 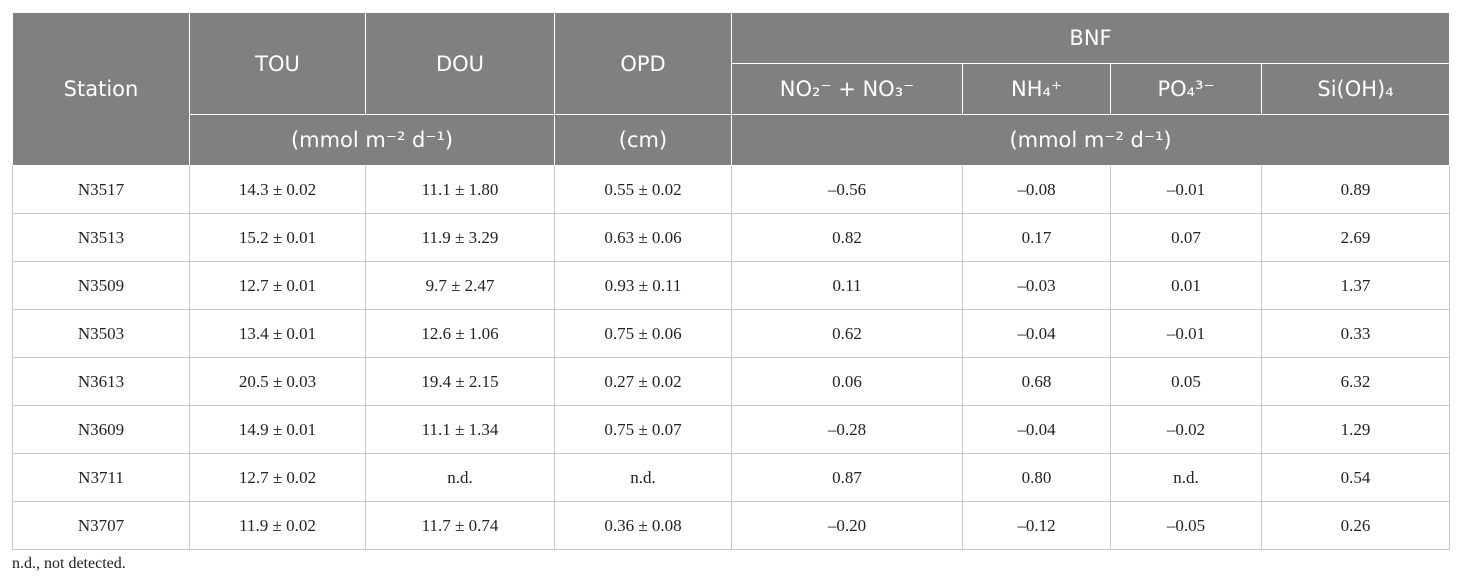 What do you see at coordinates (1036, 525) in the screenshot?
I see `table-cell: –0.12` at bounding box center [1036, 525].